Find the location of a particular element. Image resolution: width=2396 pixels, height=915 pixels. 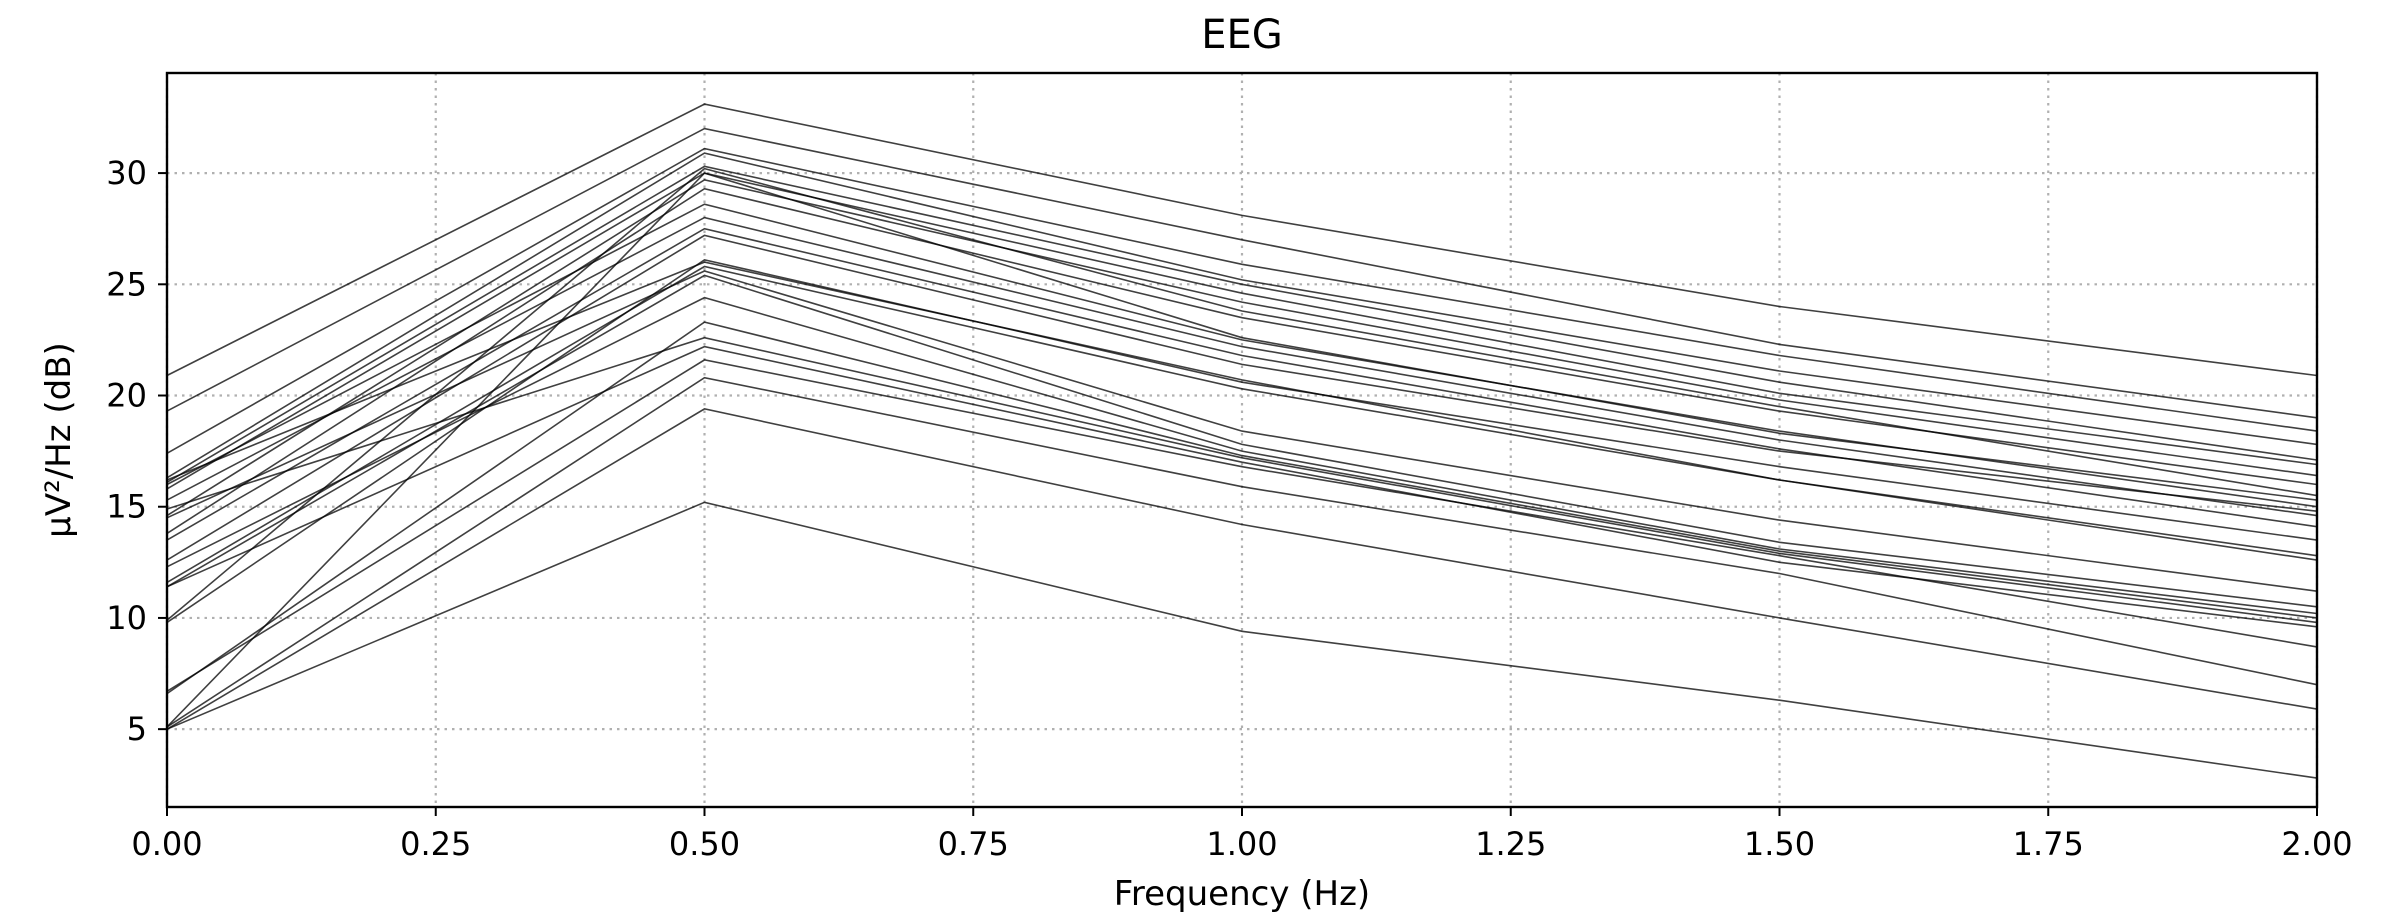

y-tick-label: 25 is located at coordinates (126, 284).